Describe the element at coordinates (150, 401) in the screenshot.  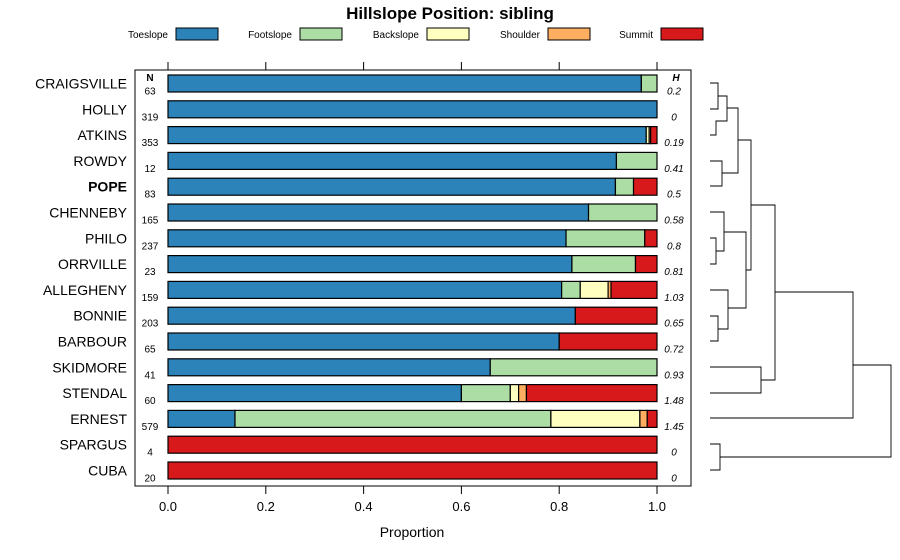
I see `n-label-stendal: 60` at that location.